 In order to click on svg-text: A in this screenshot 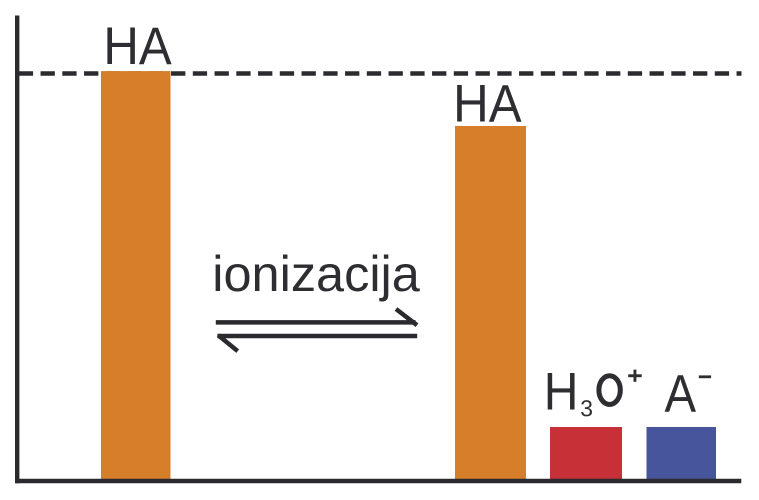, I will do `click(681, 393)`.